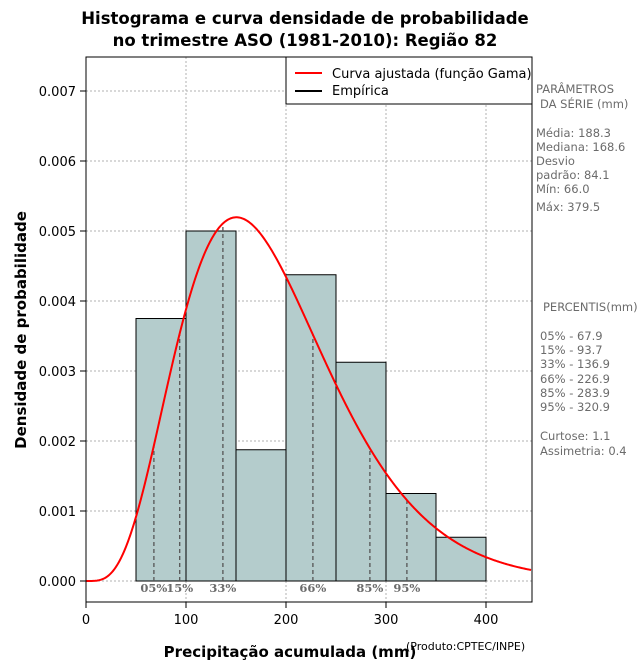 The height and width of the screenshot is (660, 640). I want to click on product-credit: (Produto:CPTEC/INPE), so click(465, 646).